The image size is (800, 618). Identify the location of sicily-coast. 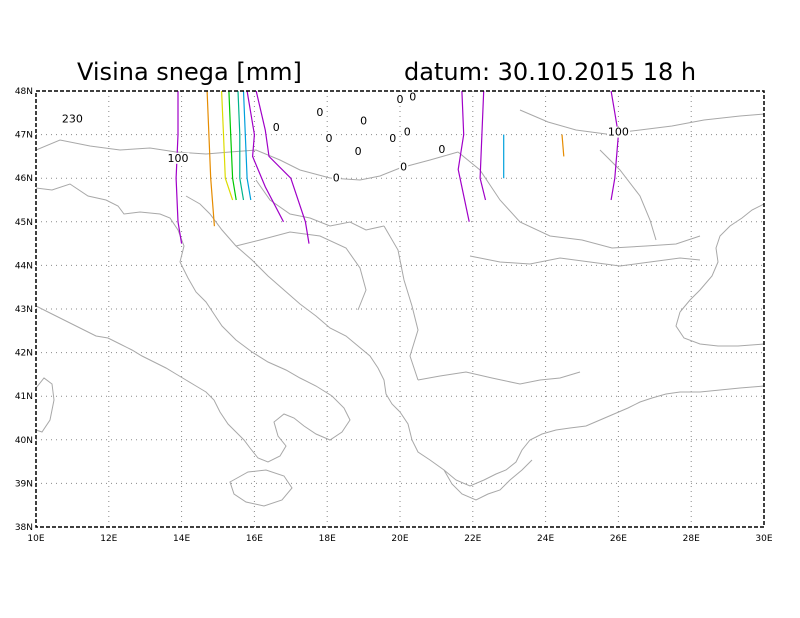
(261, 488).